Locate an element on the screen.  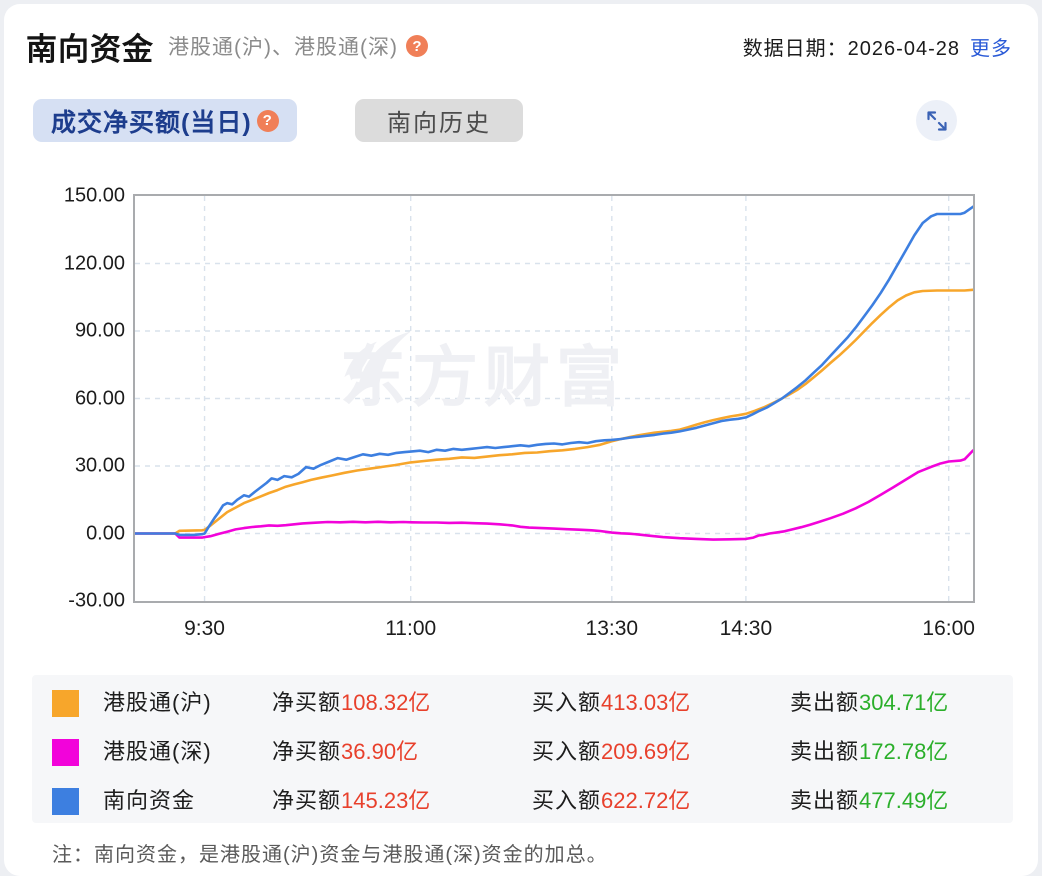
legend-net-value: 108.32亿 is located at coordinates (386, 702).